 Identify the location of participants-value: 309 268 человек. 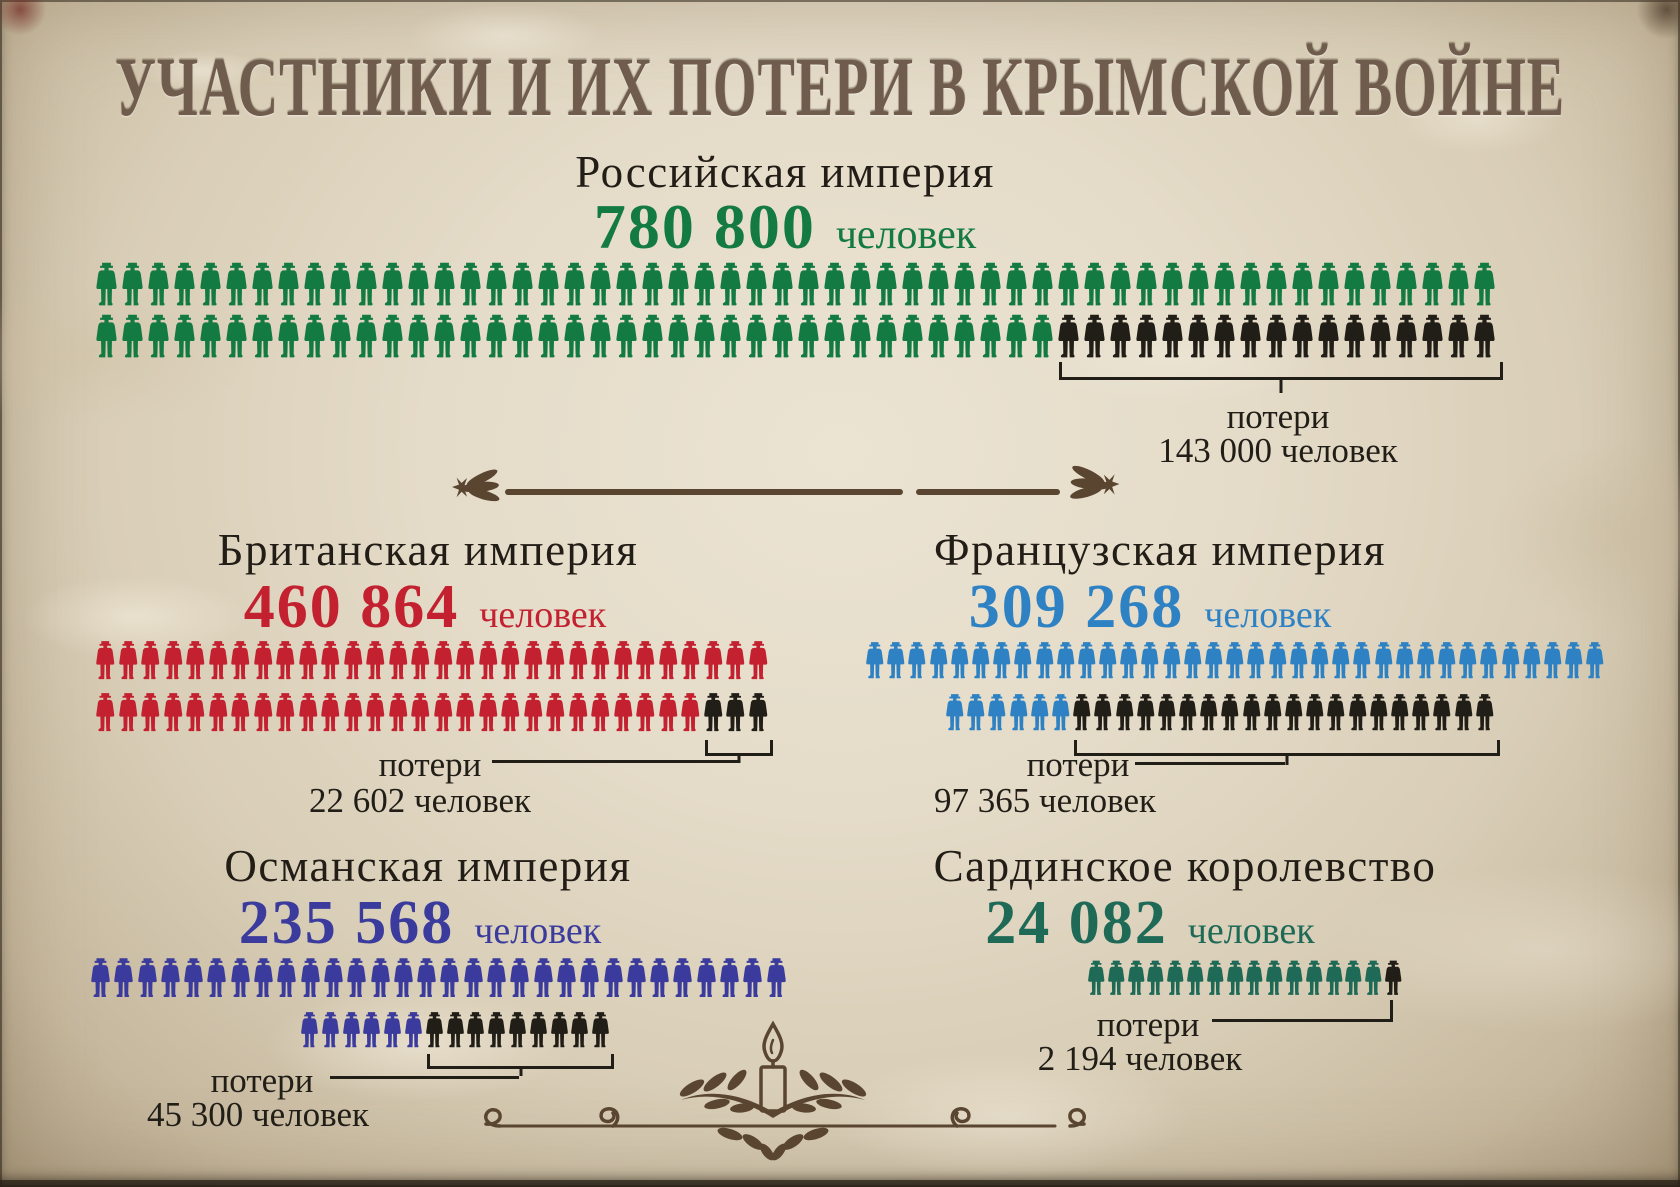
(1150, 607).